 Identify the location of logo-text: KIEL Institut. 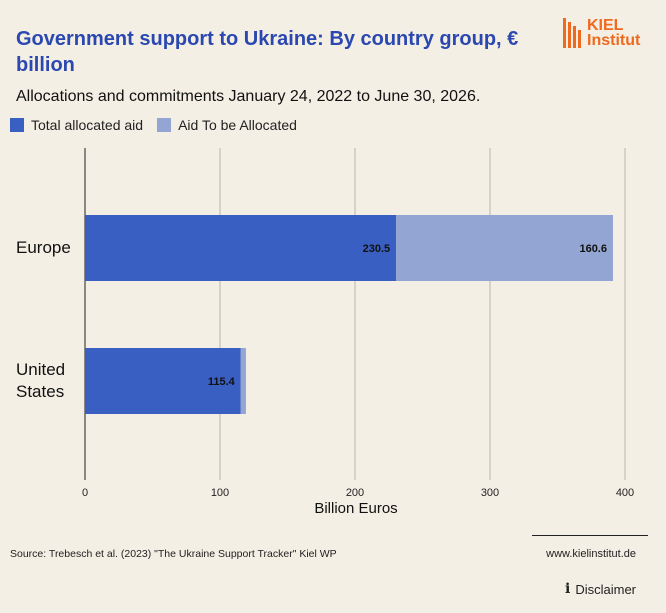
(614, 33).